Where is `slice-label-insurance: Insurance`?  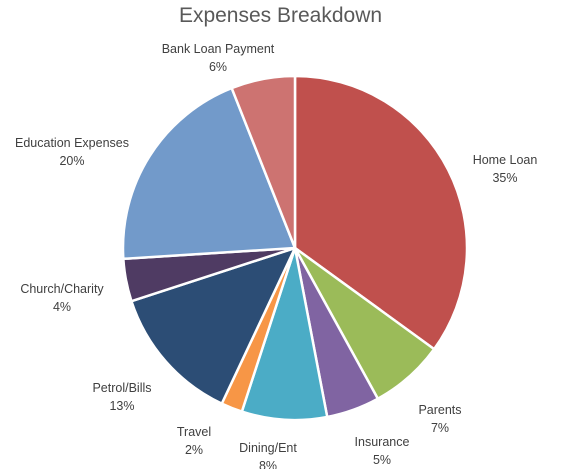 slice-label-insurance: Insurance is located at coordinates (382, 442).